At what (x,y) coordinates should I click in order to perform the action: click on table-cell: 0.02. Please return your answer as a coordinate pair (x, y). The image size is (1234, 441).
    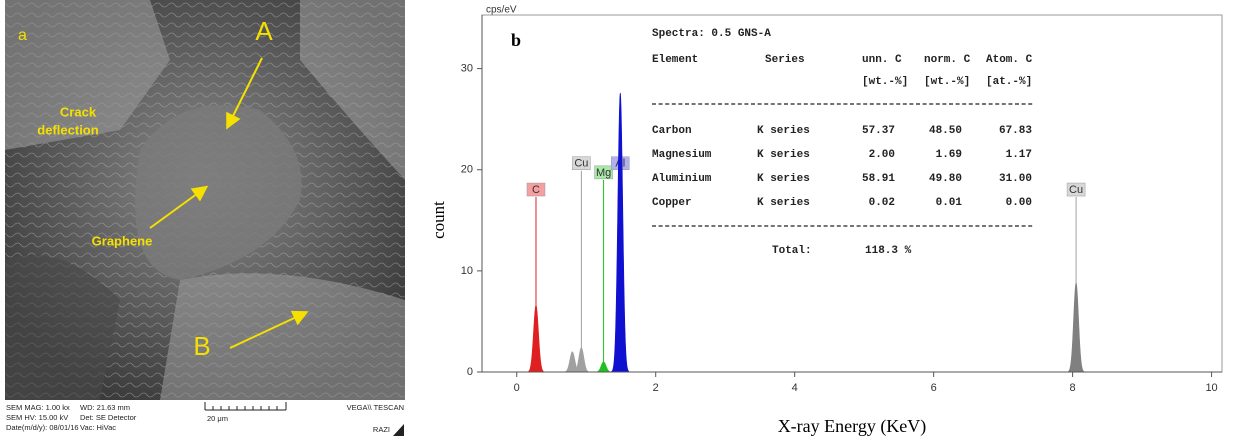
    Looking at the image, I should click on (882, 203).